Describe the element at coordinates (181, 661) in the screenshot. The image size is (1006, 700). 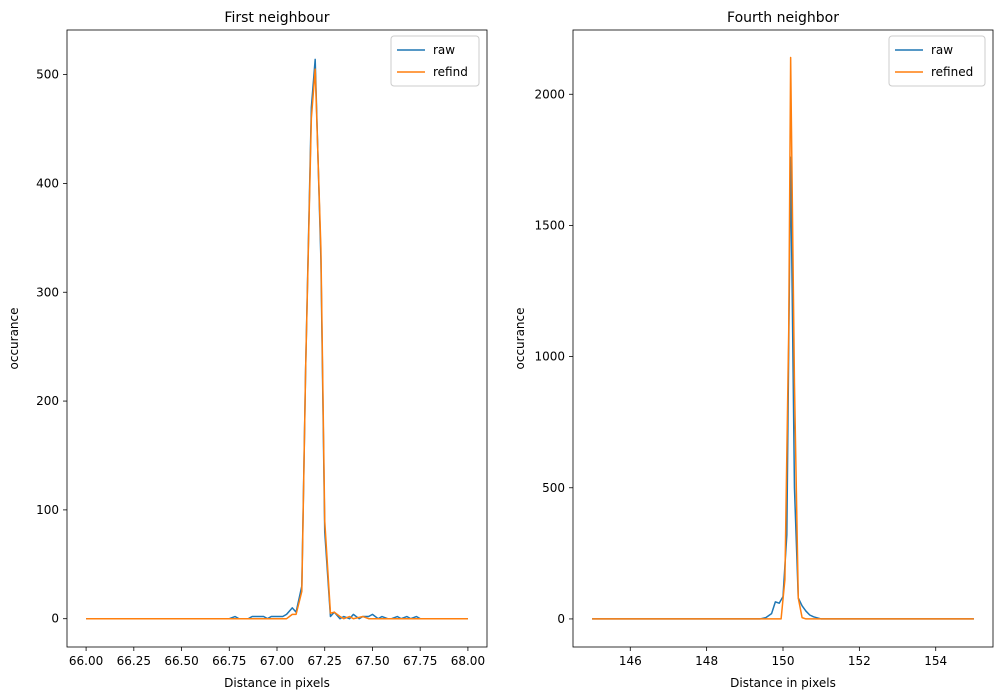
I see `x-tick-label: 66.50` at that location.